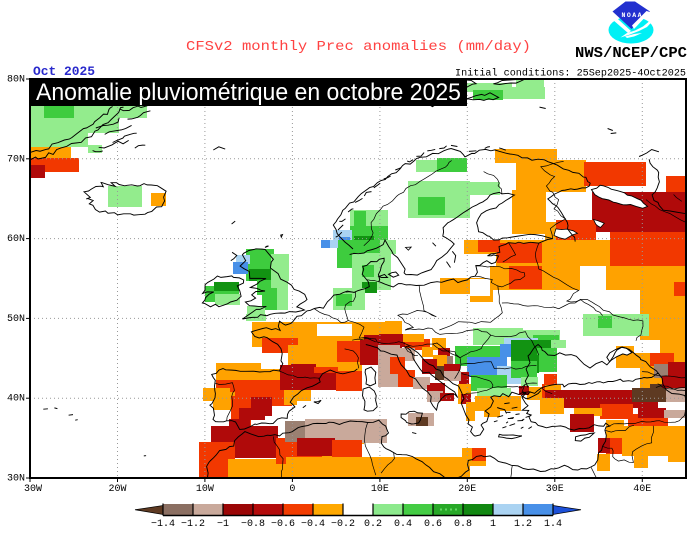  What do you see at coordinates (163, 524) in the screenshot?
I see `svg-text: −1.4` at bounding box center [163, 524].